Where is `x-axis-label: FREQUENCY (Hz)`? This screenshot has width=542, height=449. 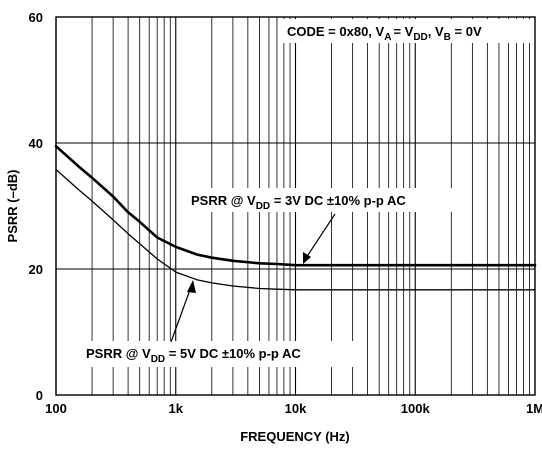 x-axis-label: FREQUENCY (Hz) is located at coordinates (295, 436).